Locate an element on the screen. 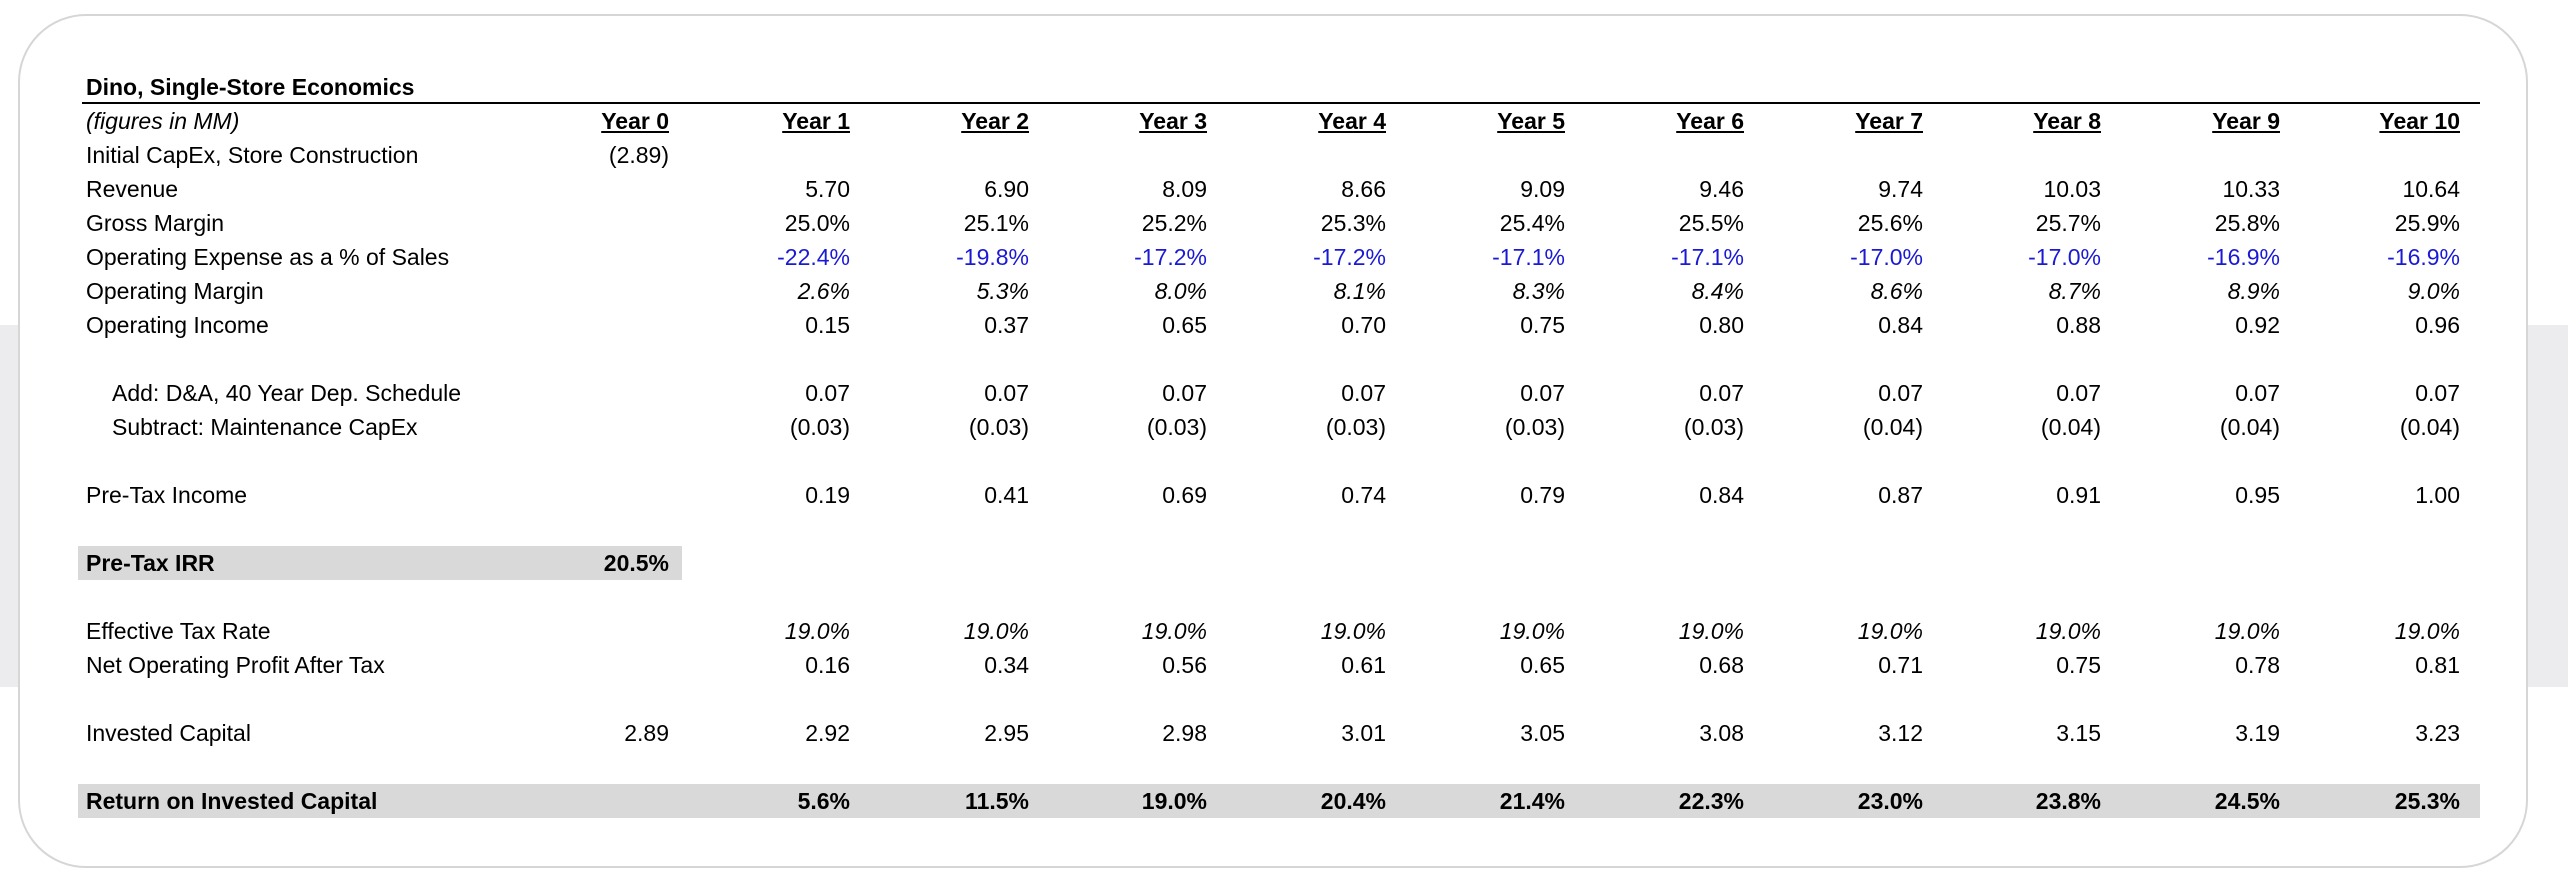  value-cell: 25.5% is located at coordinates (1711, 223).